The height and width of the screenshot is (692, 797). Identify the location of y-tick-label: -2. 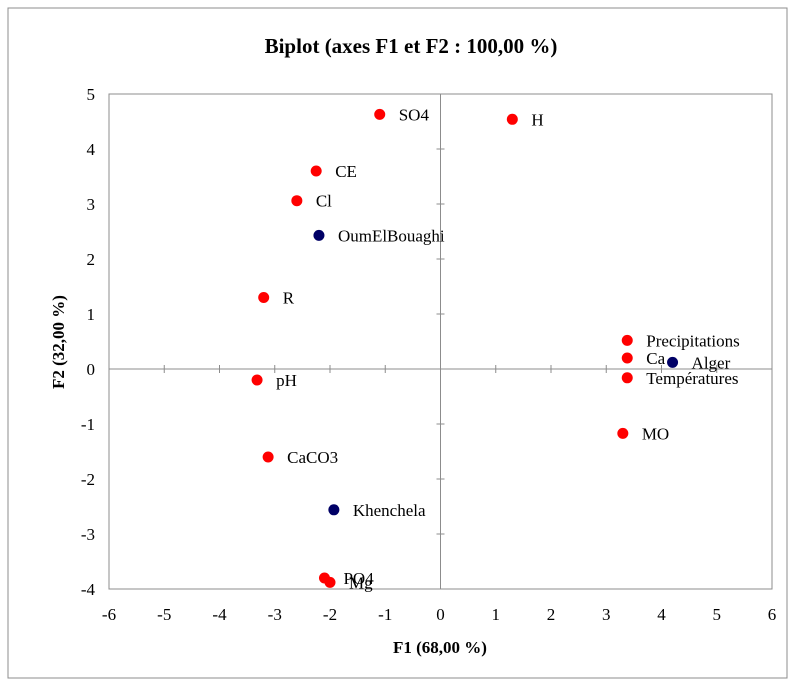
(88, 479).